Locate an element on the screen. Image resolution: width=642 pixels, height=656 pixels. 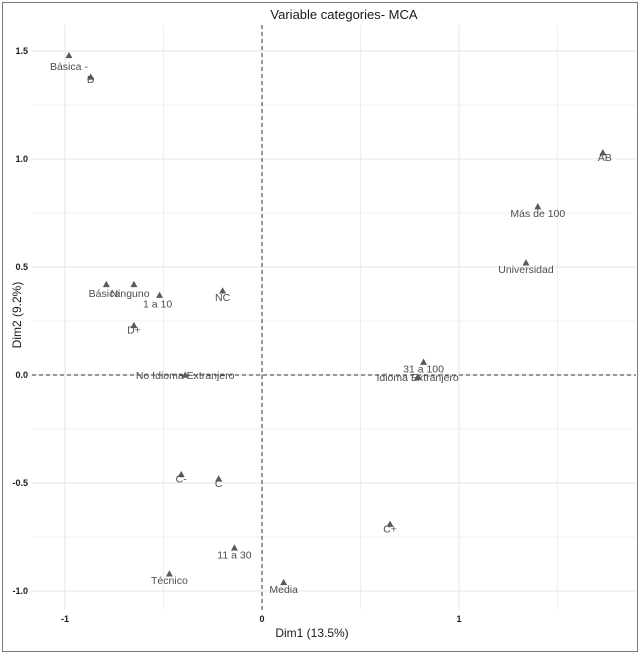
point-label: Básica - is located at coordinates (69, 67).